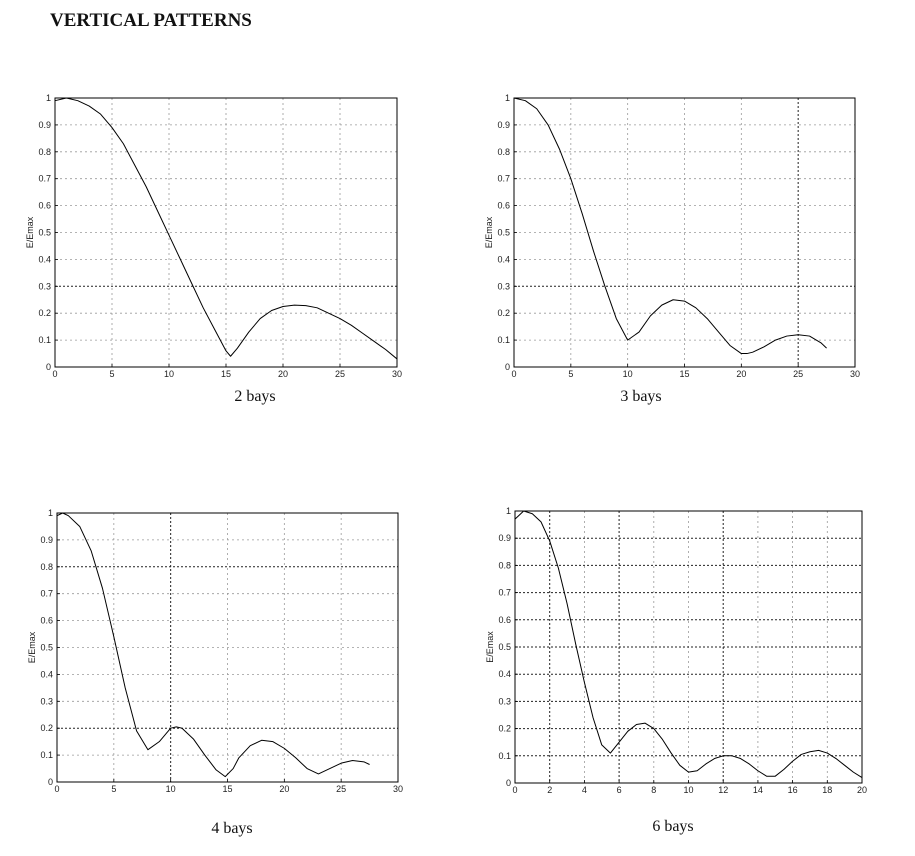 This screenshot has height=856, width=915. What do you see at coordinates (619, 790) in the screenshot?
I see `x-tick-label: 6` at bounding box center [619, 790].